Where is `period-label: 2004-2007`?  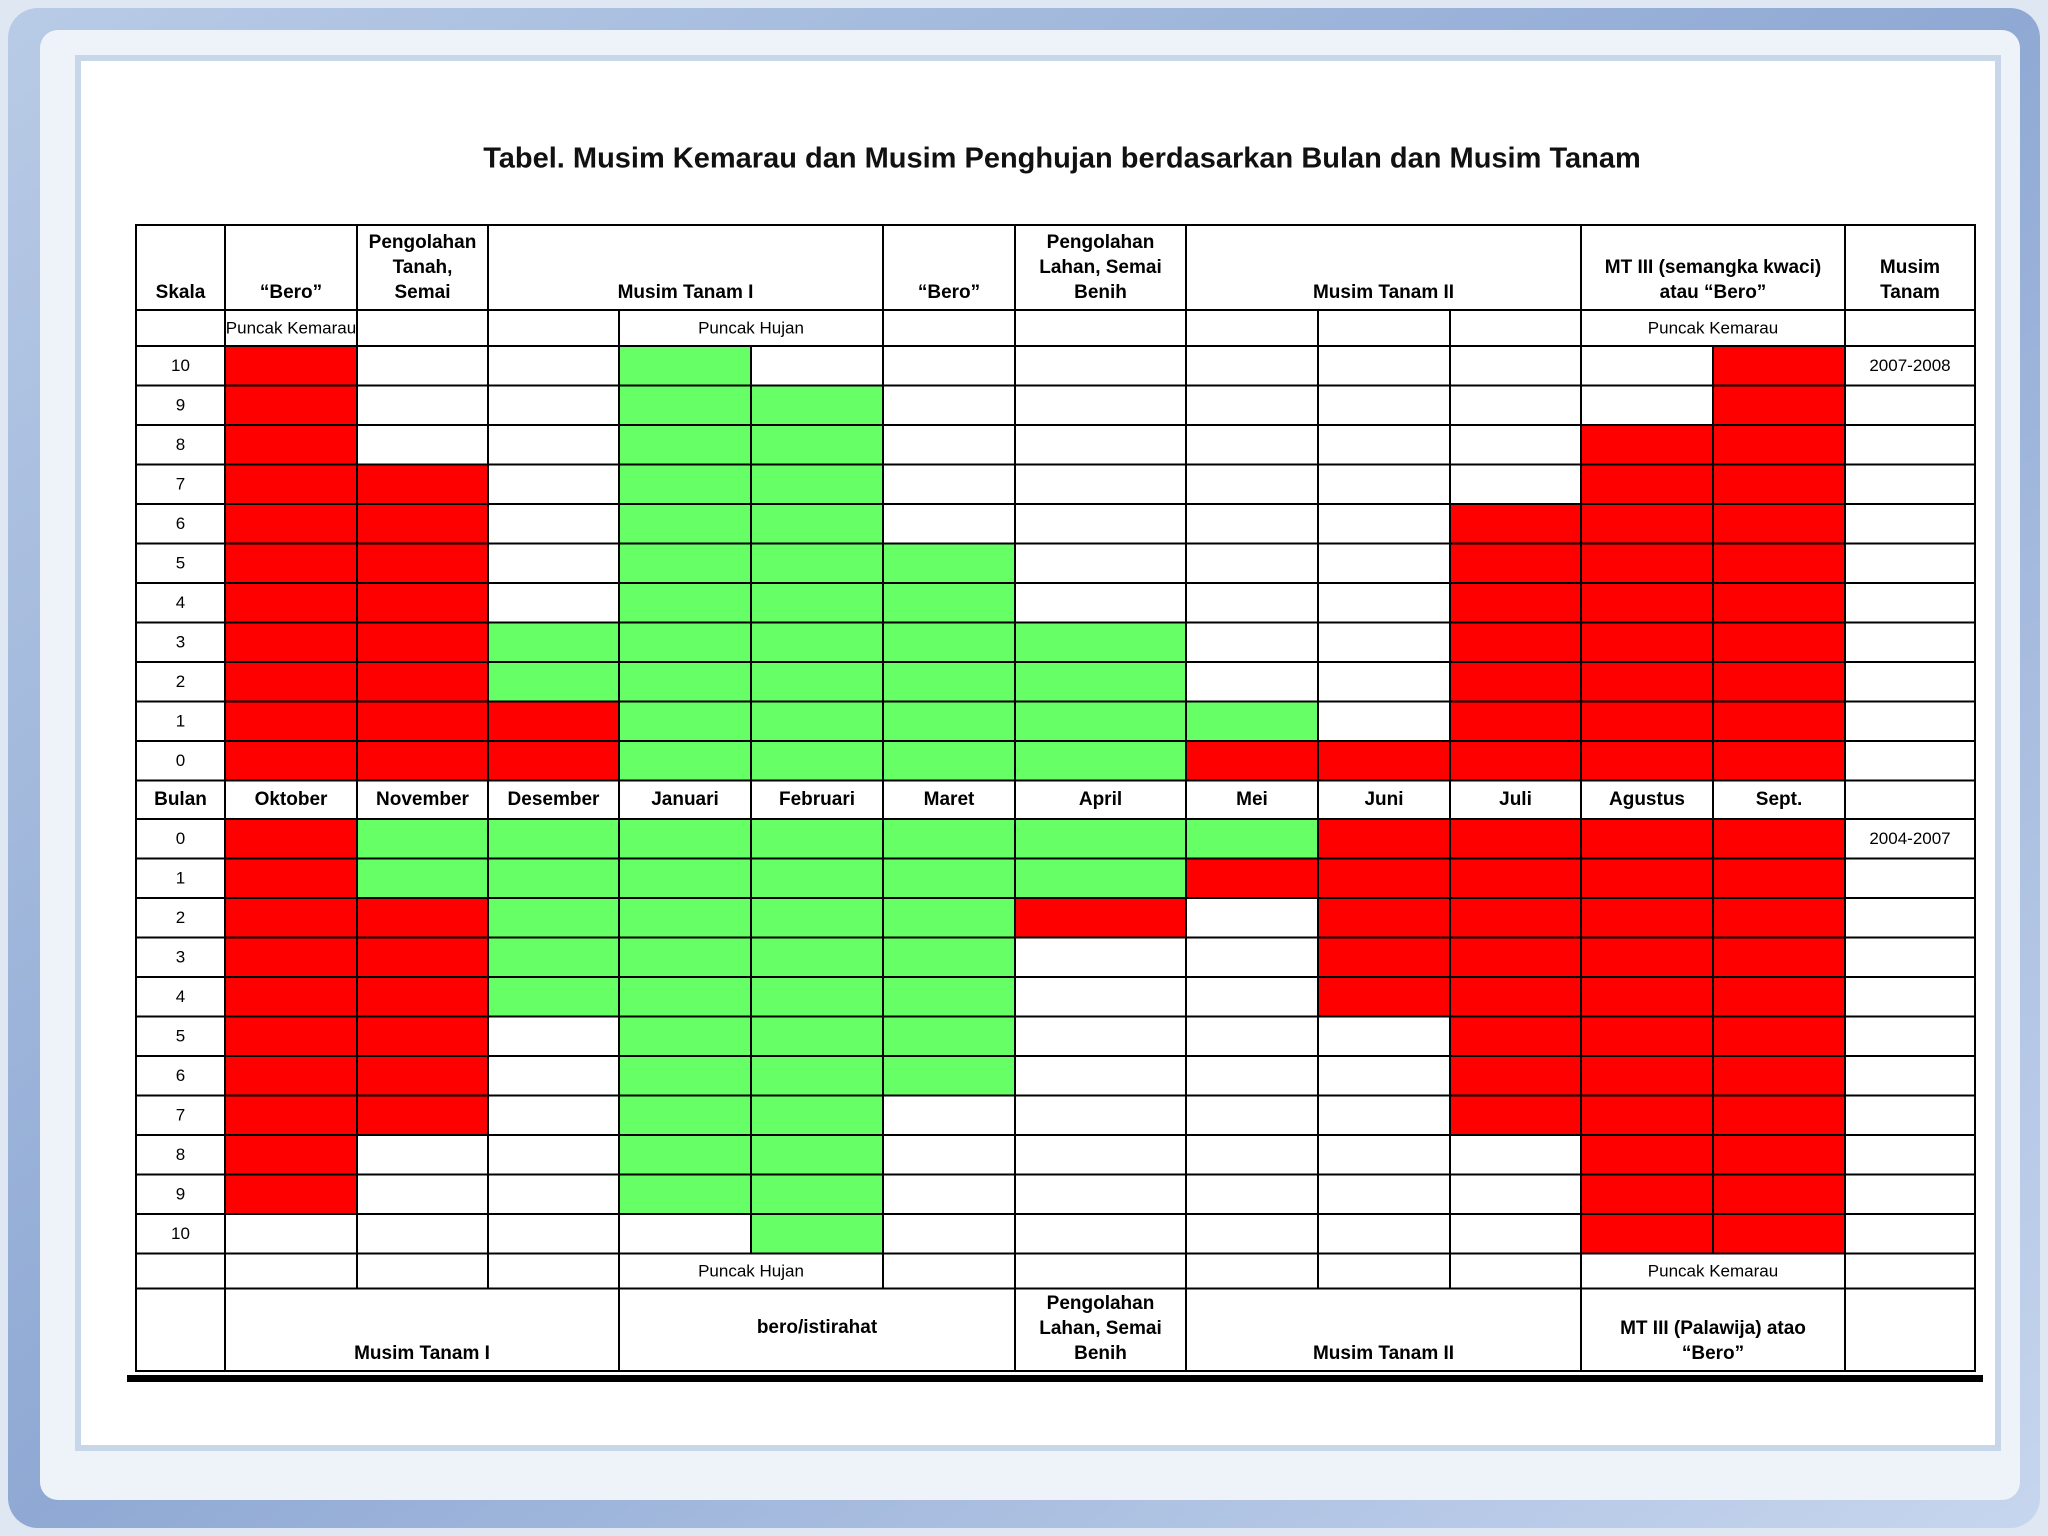 period-label: 2004-2007 is located at coordinates (1909, 838).